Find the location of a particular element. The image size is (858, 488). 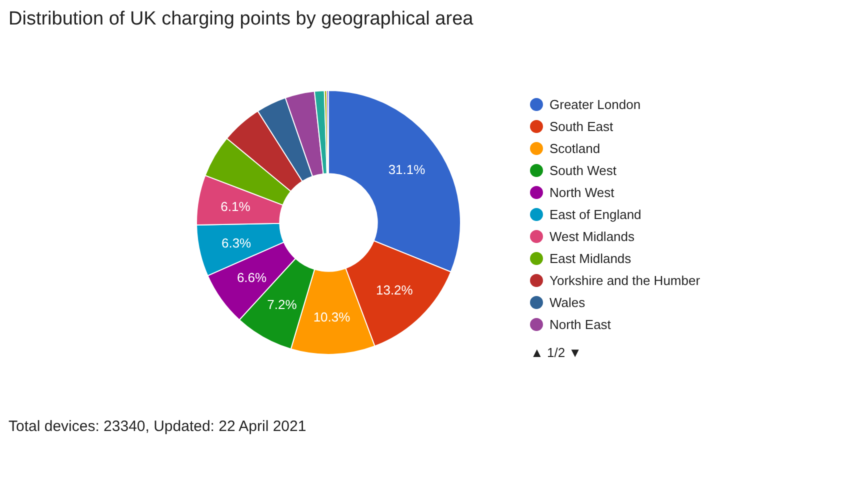

legend-label: East of England is located at coordinates (596, 214).